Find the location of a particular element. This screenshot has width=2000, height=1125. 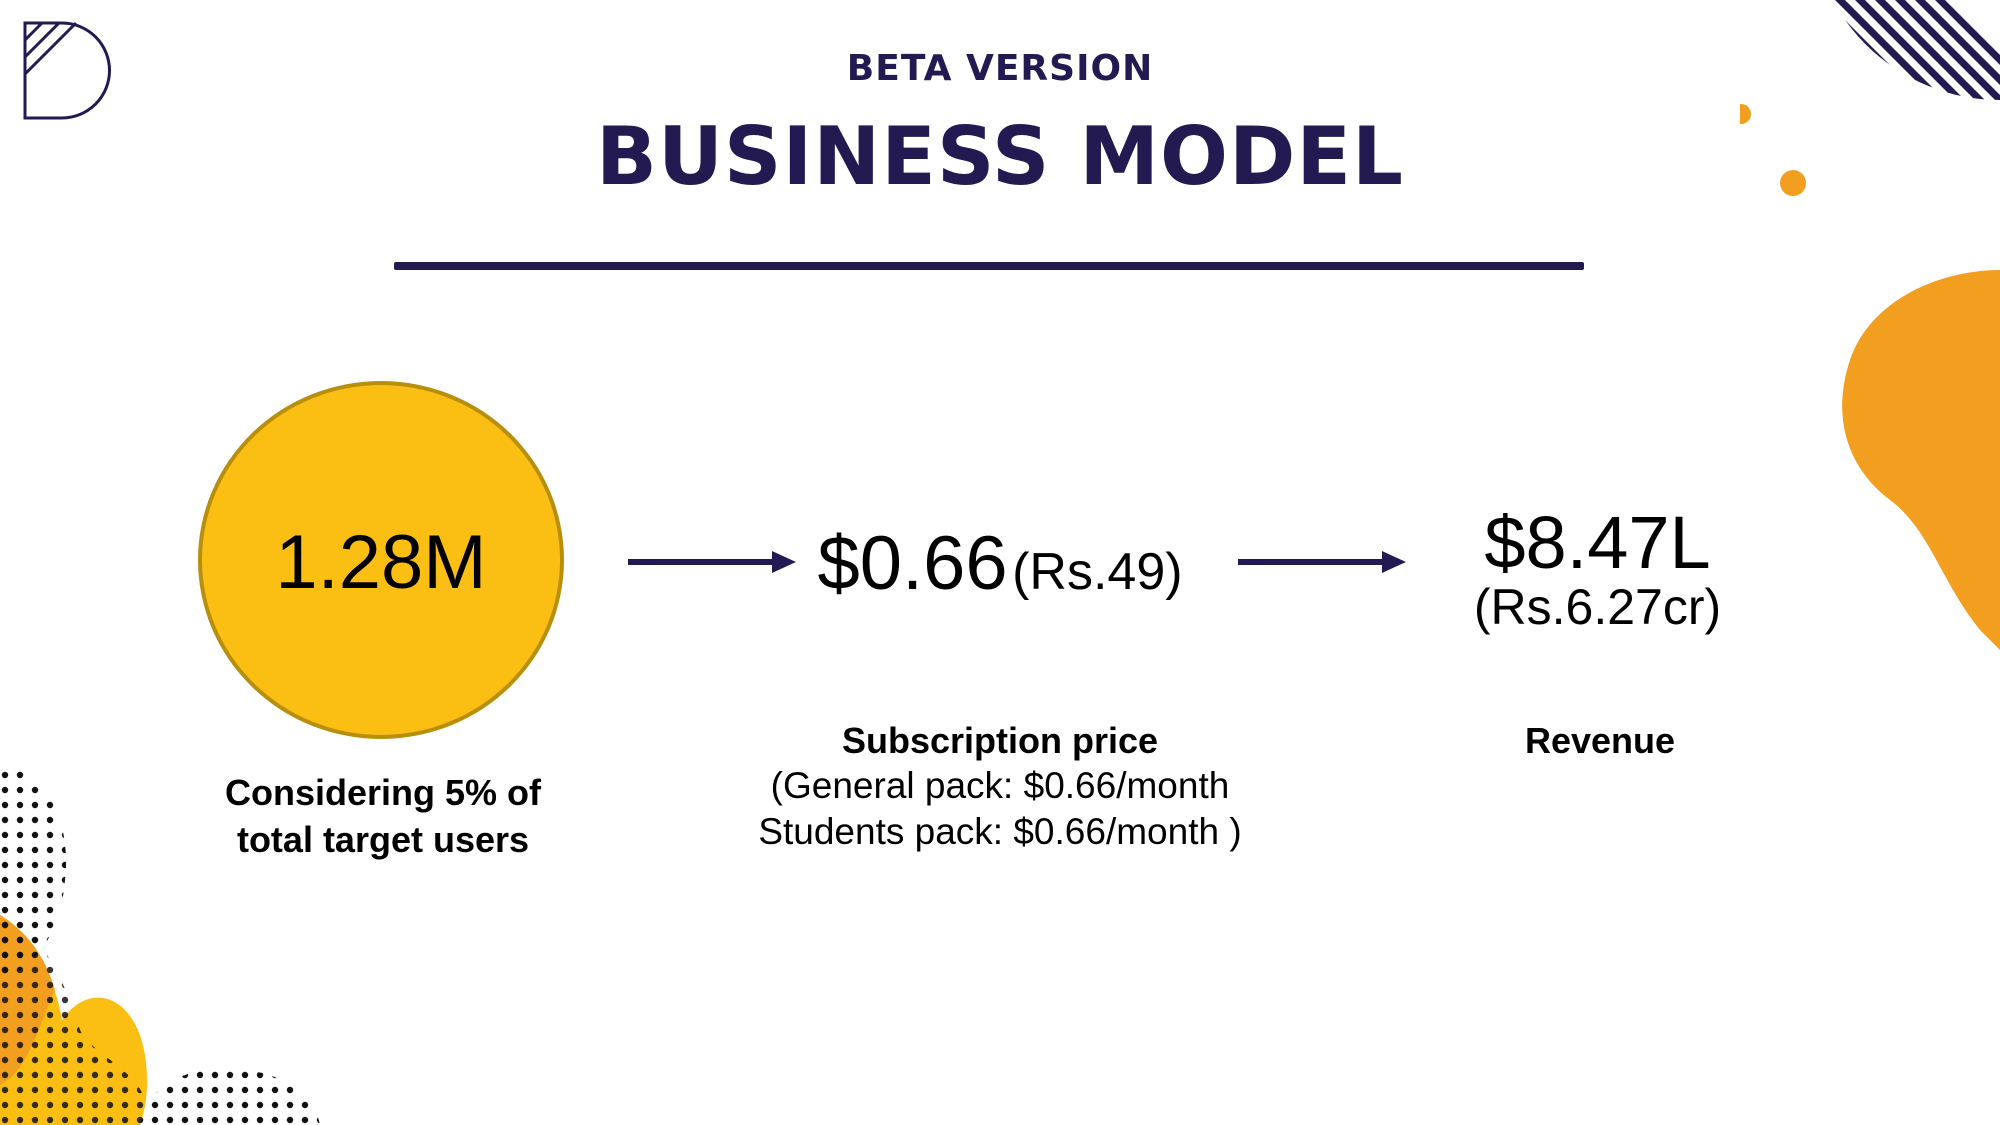

eyebrow-text: BETA VERSION is located at coordinates (1000, 68).